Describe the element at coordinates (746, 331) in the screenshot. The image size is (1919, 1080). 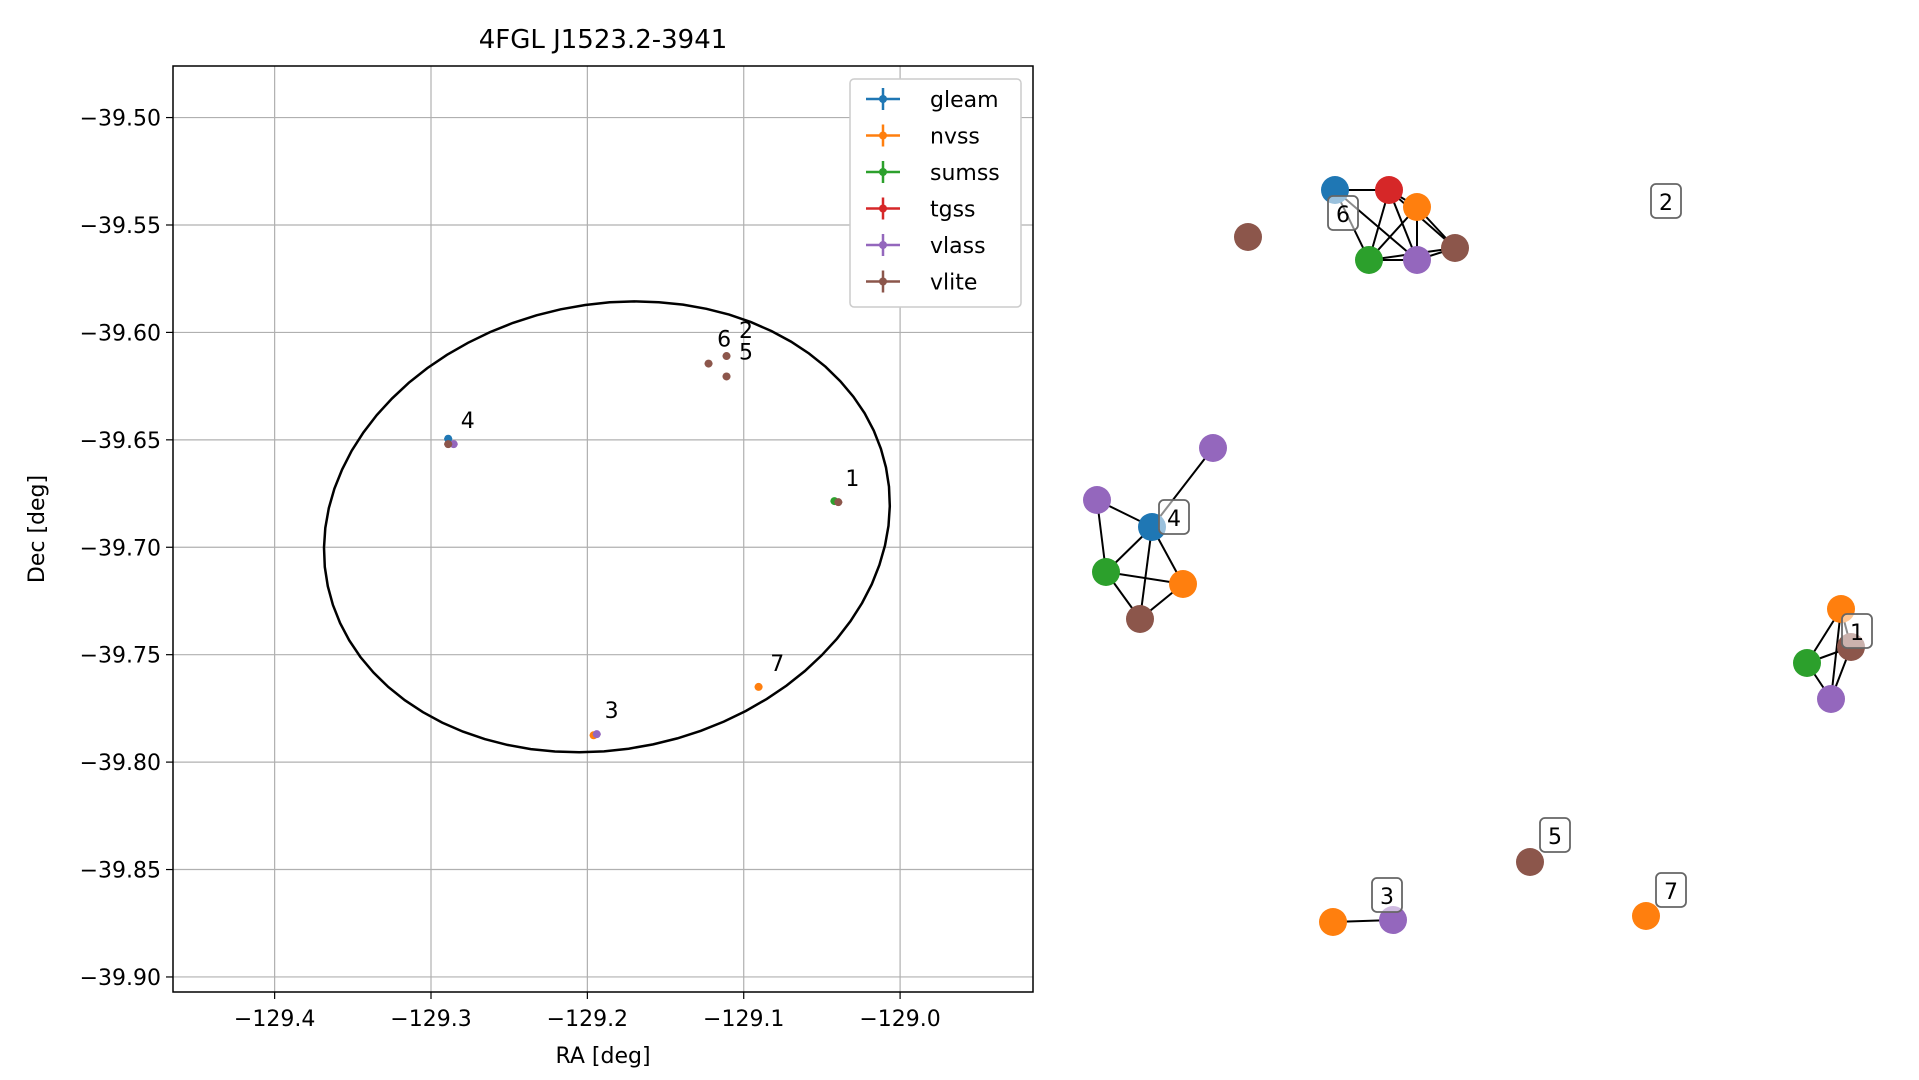
I see `source-label: 2` at that location.